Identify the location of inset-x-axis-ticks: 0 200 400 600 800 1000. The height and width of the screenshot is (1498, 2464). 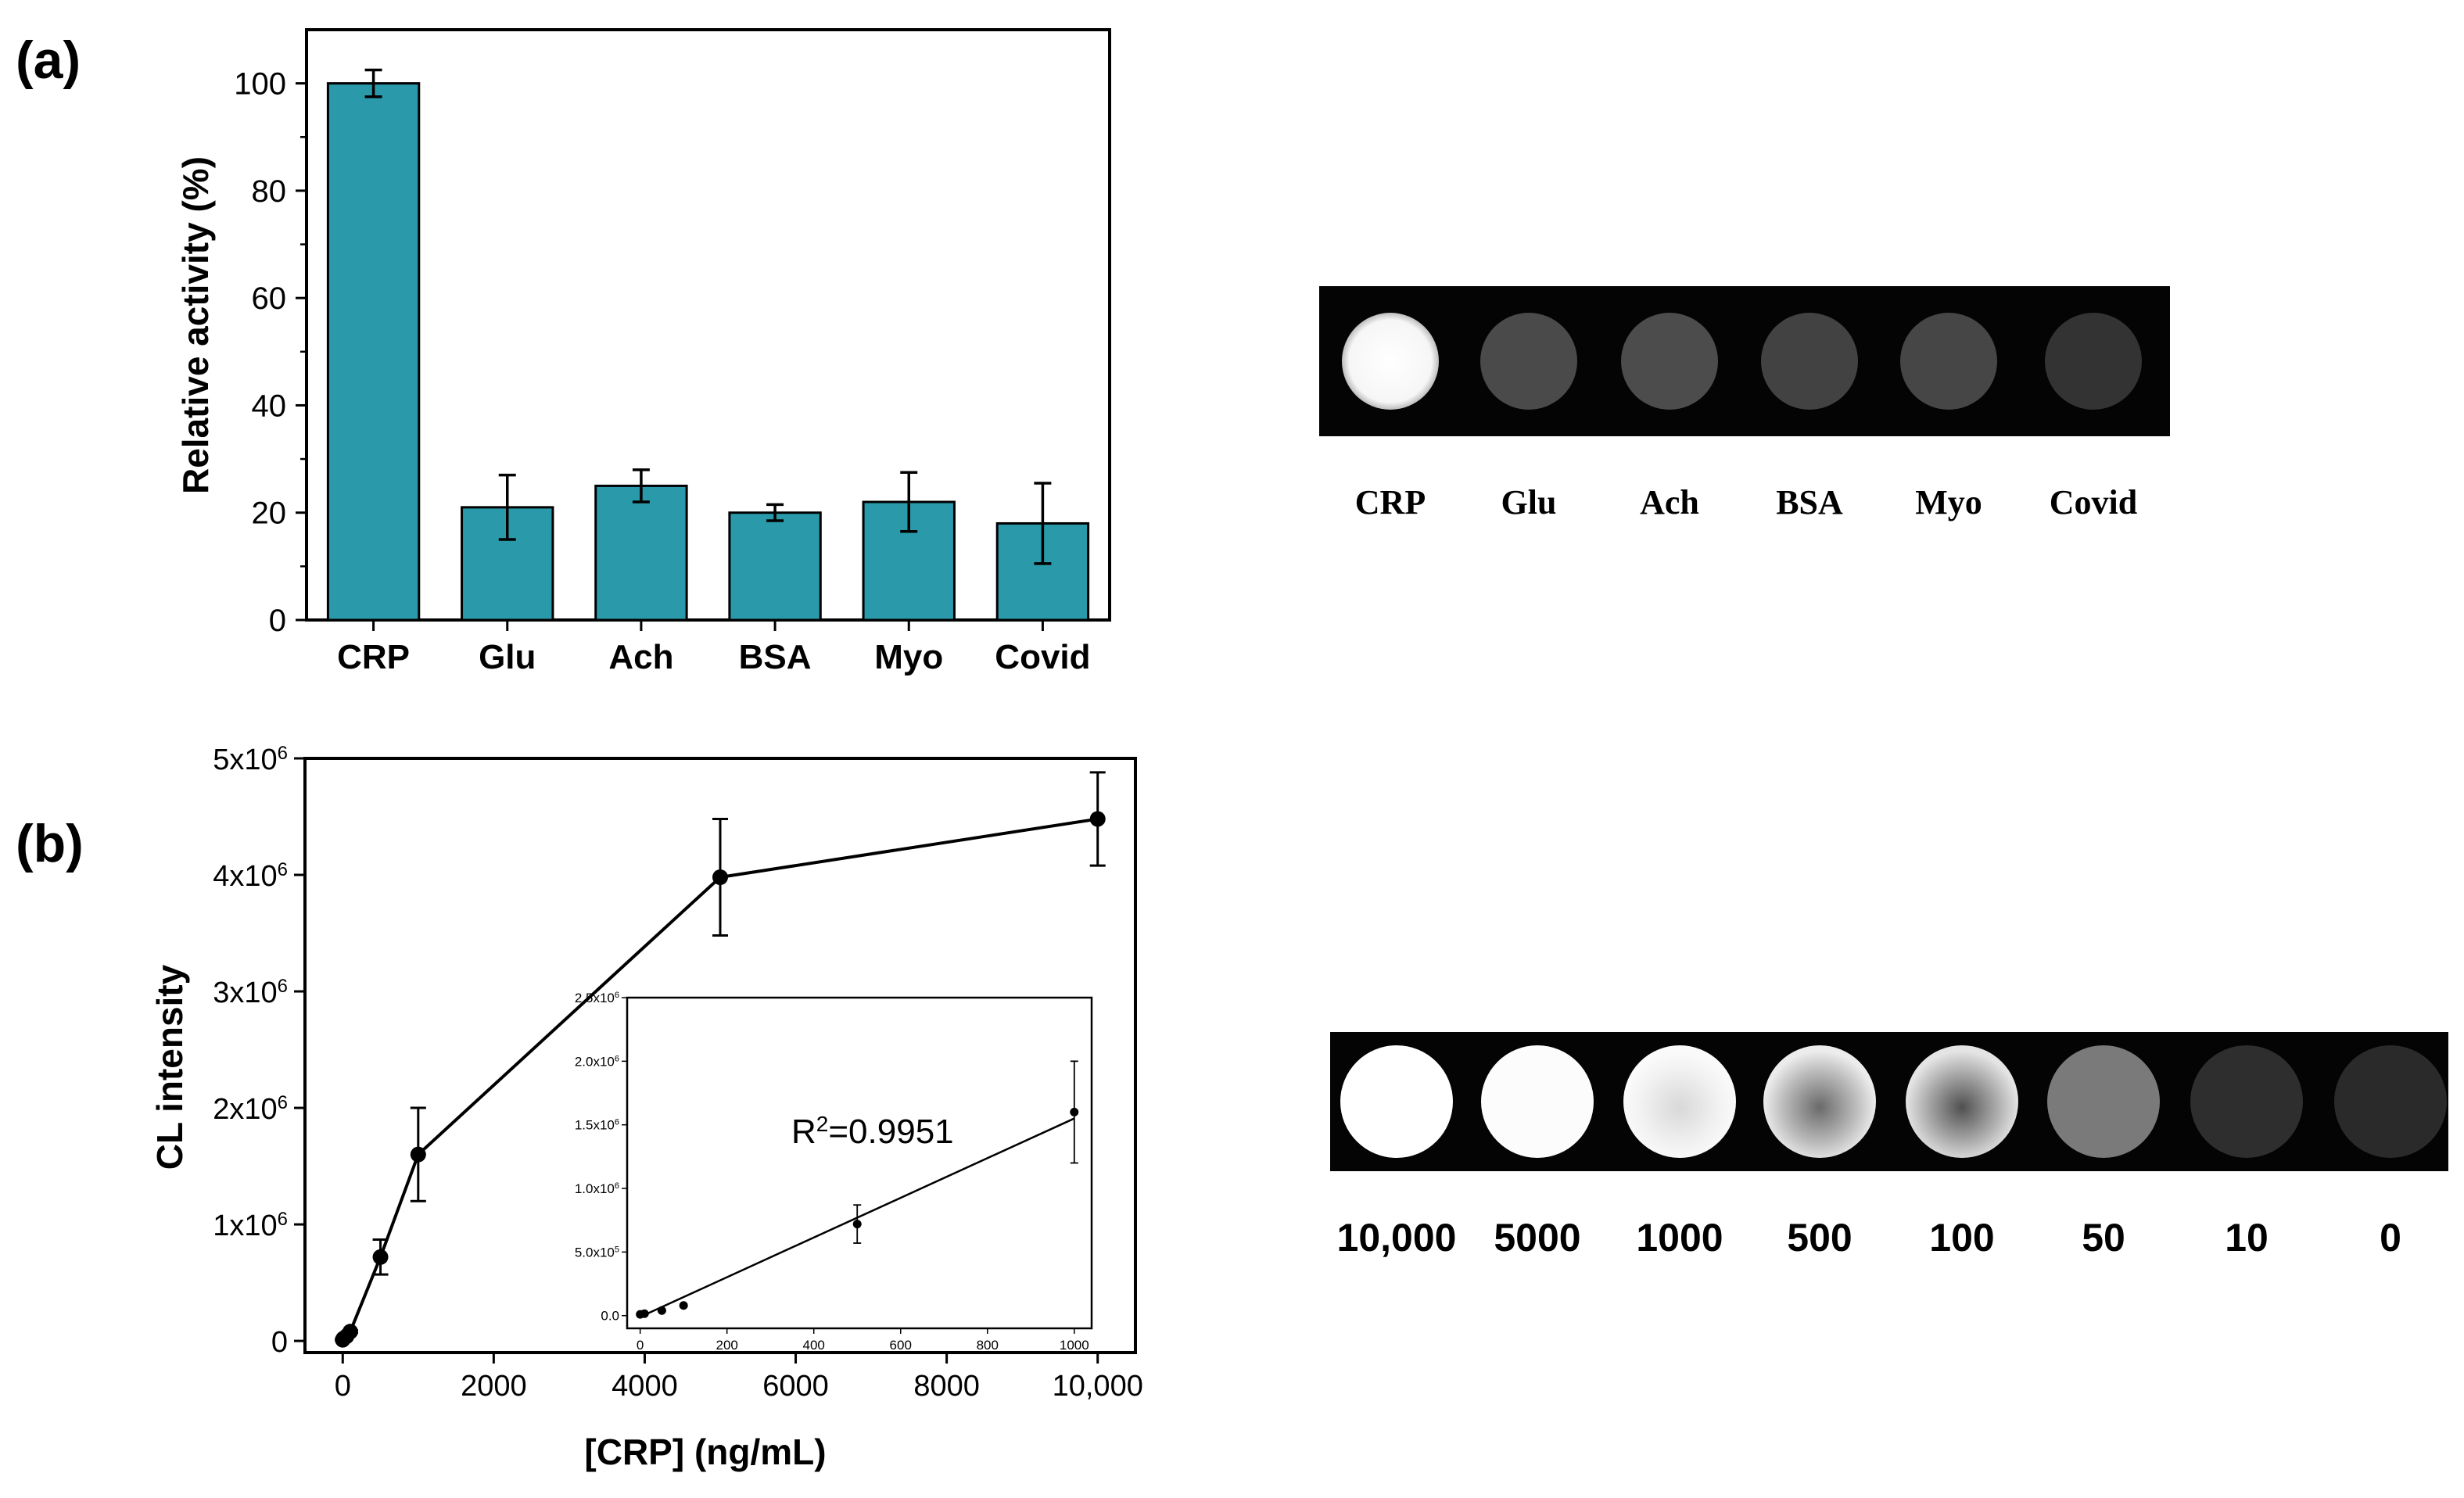
(863, 1340).